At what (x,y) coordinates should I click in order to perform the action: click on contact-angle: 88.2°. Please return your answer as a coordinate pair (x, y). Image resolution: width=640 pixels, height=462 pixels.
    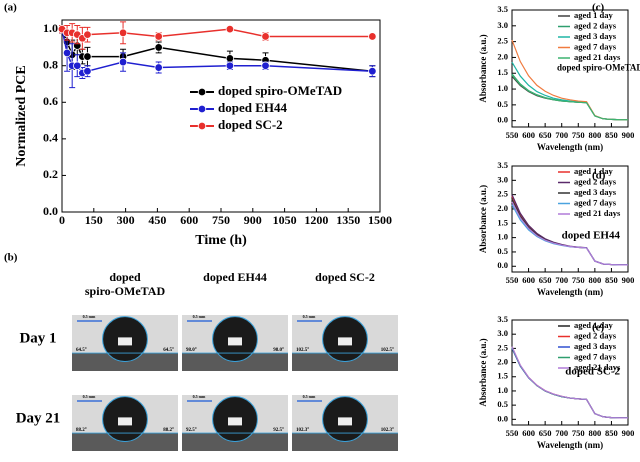
    Looking at the image, I should click on (168, 430).